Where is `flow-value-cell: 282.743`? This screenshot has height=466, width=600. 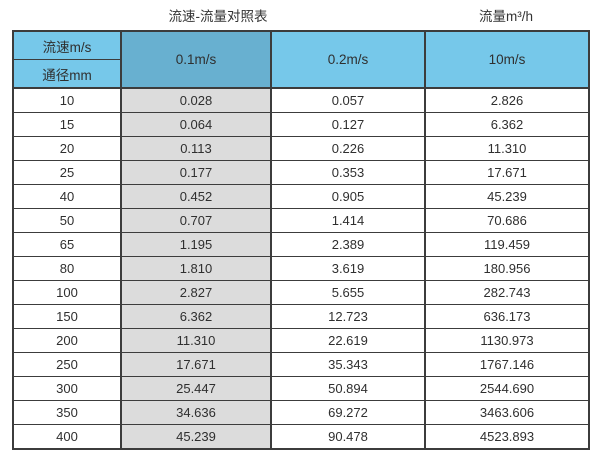 flow-value-cell: 282.743 is located at coordinates (507, 292).